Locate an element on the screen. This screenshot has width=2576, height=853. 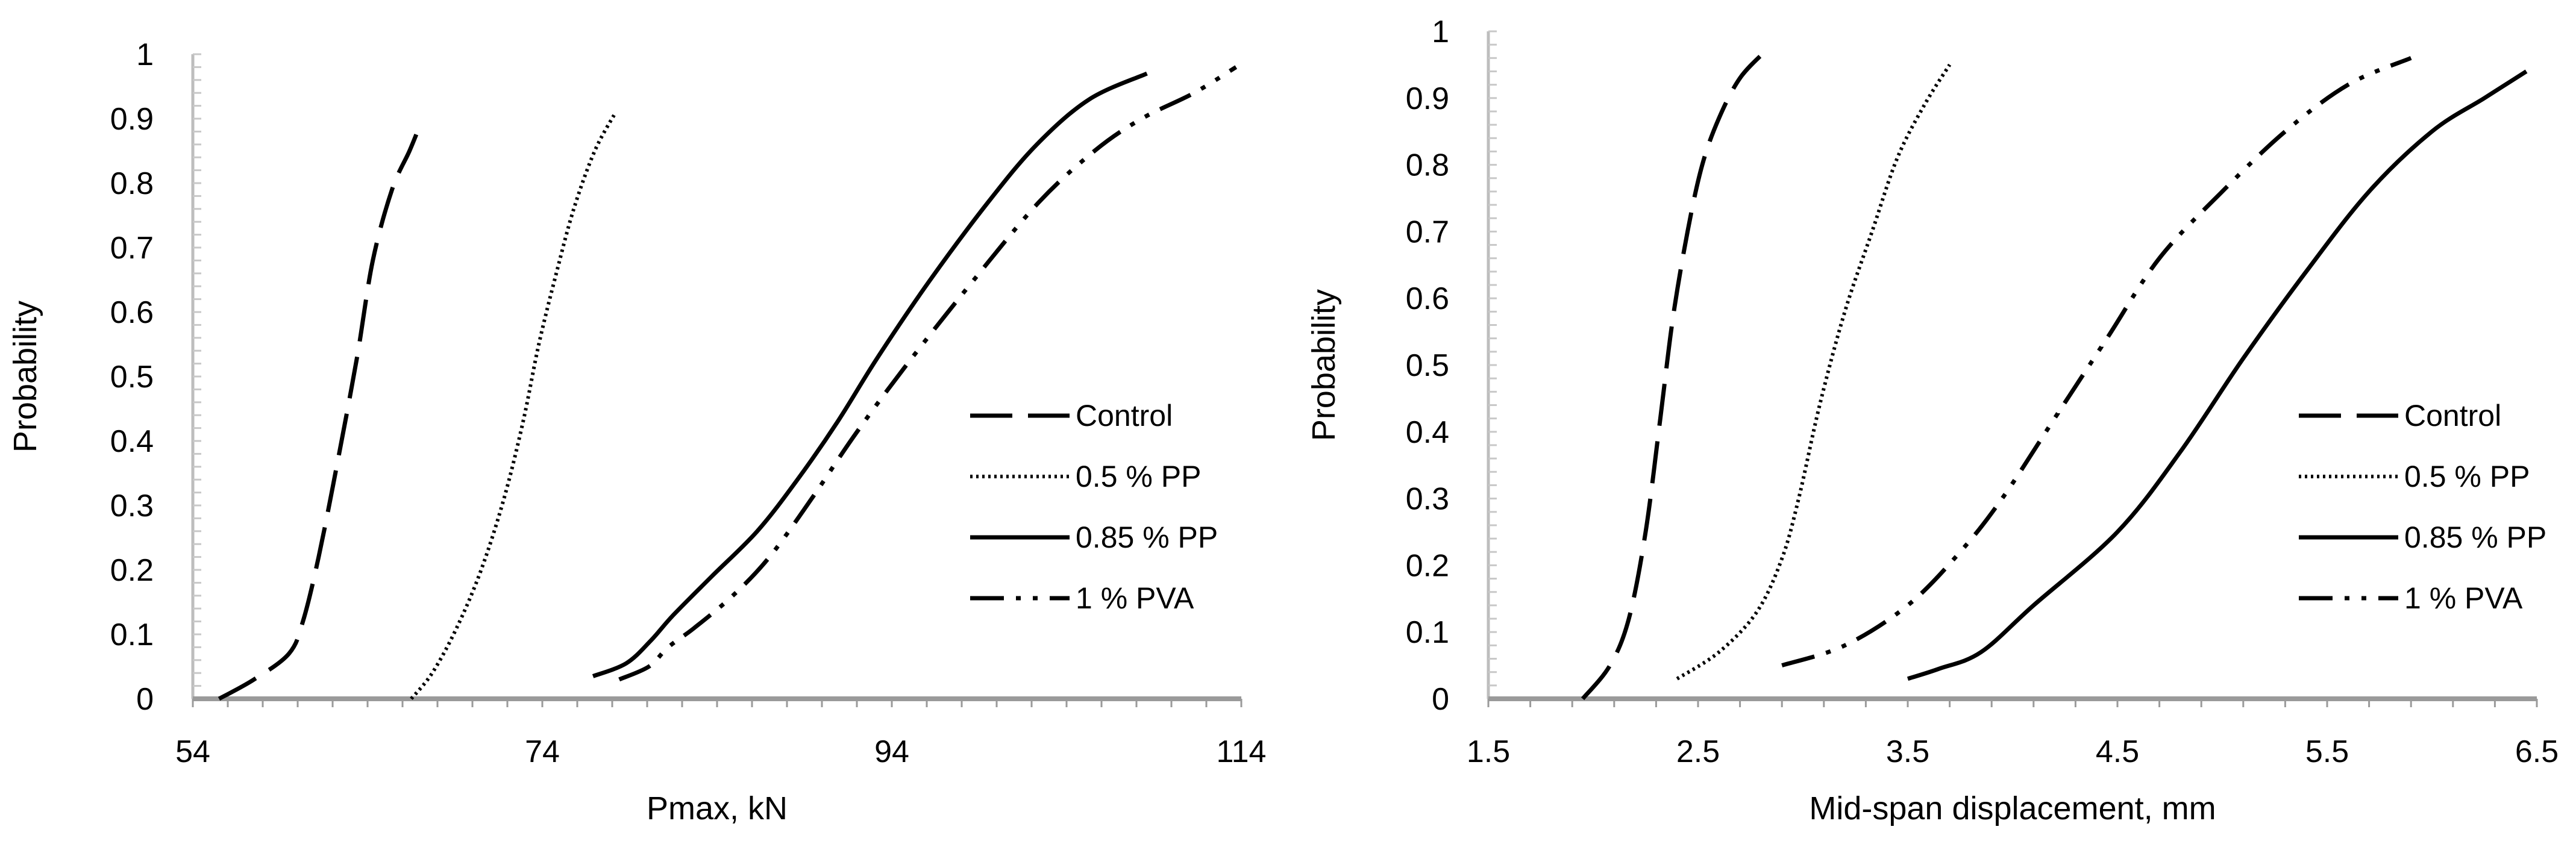
x-tick-label: 6.5 is located at coordinates (2537, 751).